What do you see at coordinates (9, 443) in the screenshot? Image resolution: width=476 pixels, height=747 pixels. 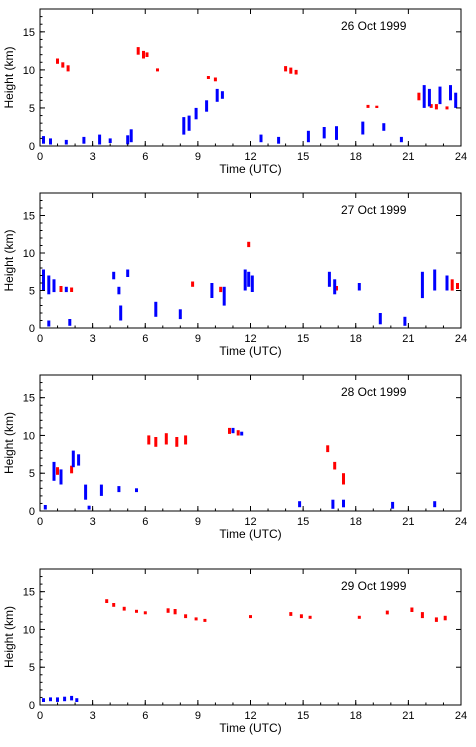 I see `panel-3-y-axis-label: Height (km)` at bounding box center [9, 443].